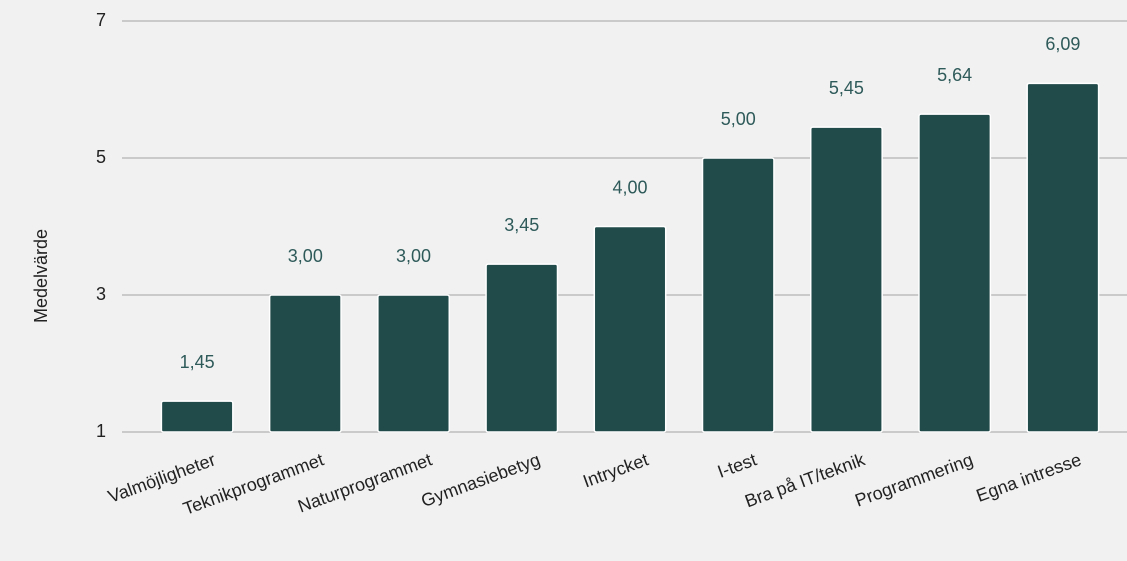  Describe the element at coordinates (197, 362) in the screenshot. I see `value-label: 1,45` at that location.